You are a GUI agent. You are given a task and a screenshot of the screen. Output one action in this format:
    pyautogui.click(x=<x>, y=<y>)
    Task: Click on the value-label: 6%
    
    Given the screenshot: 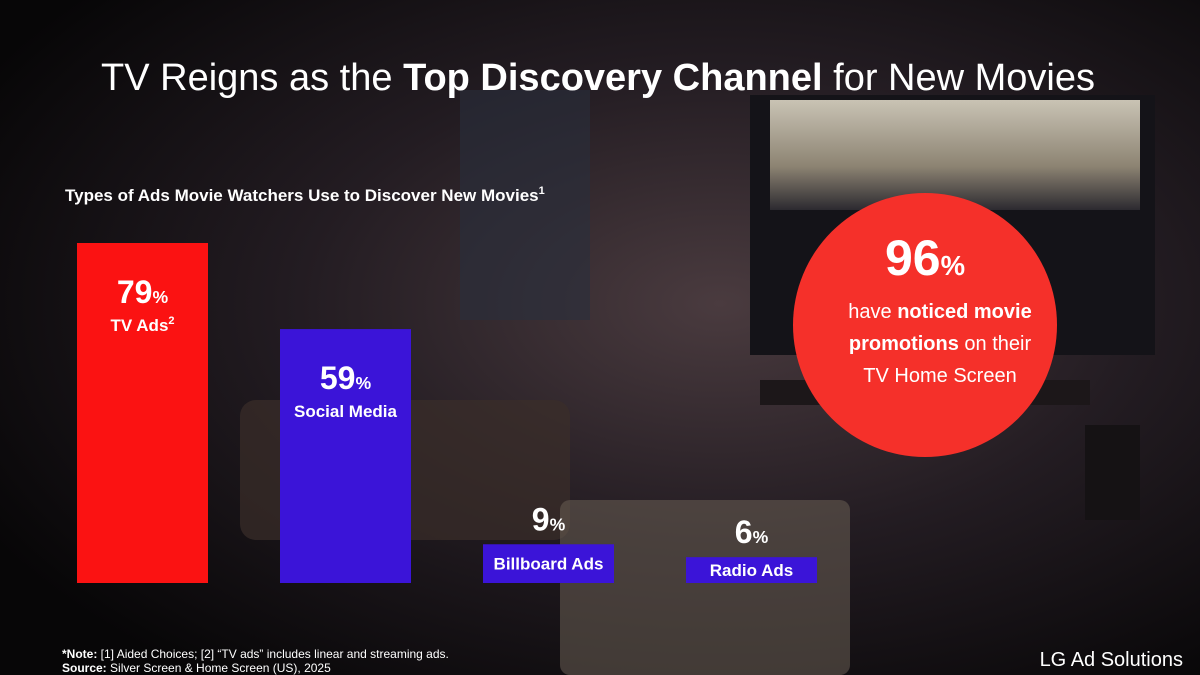 What is the action you would take?
    pyautogui.click(x=752, y=532)
    